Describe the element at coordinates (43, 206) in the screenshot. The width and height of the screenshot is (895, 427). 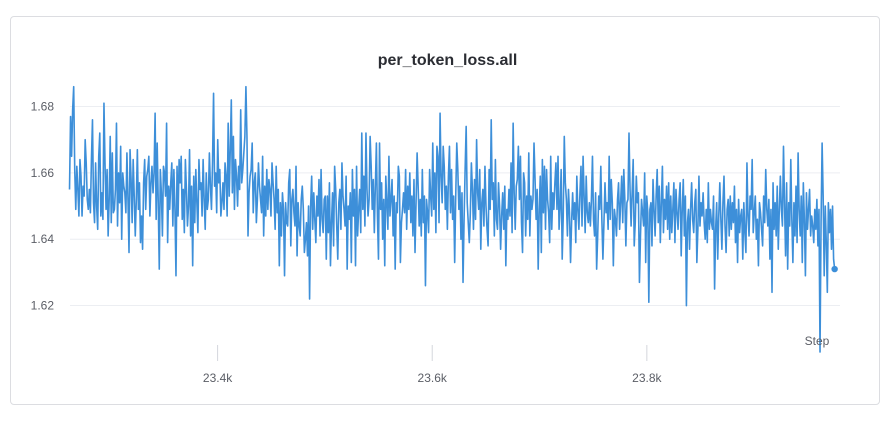
I see `y-axis: 1.62 1.64 1.66 1.68` at that location.